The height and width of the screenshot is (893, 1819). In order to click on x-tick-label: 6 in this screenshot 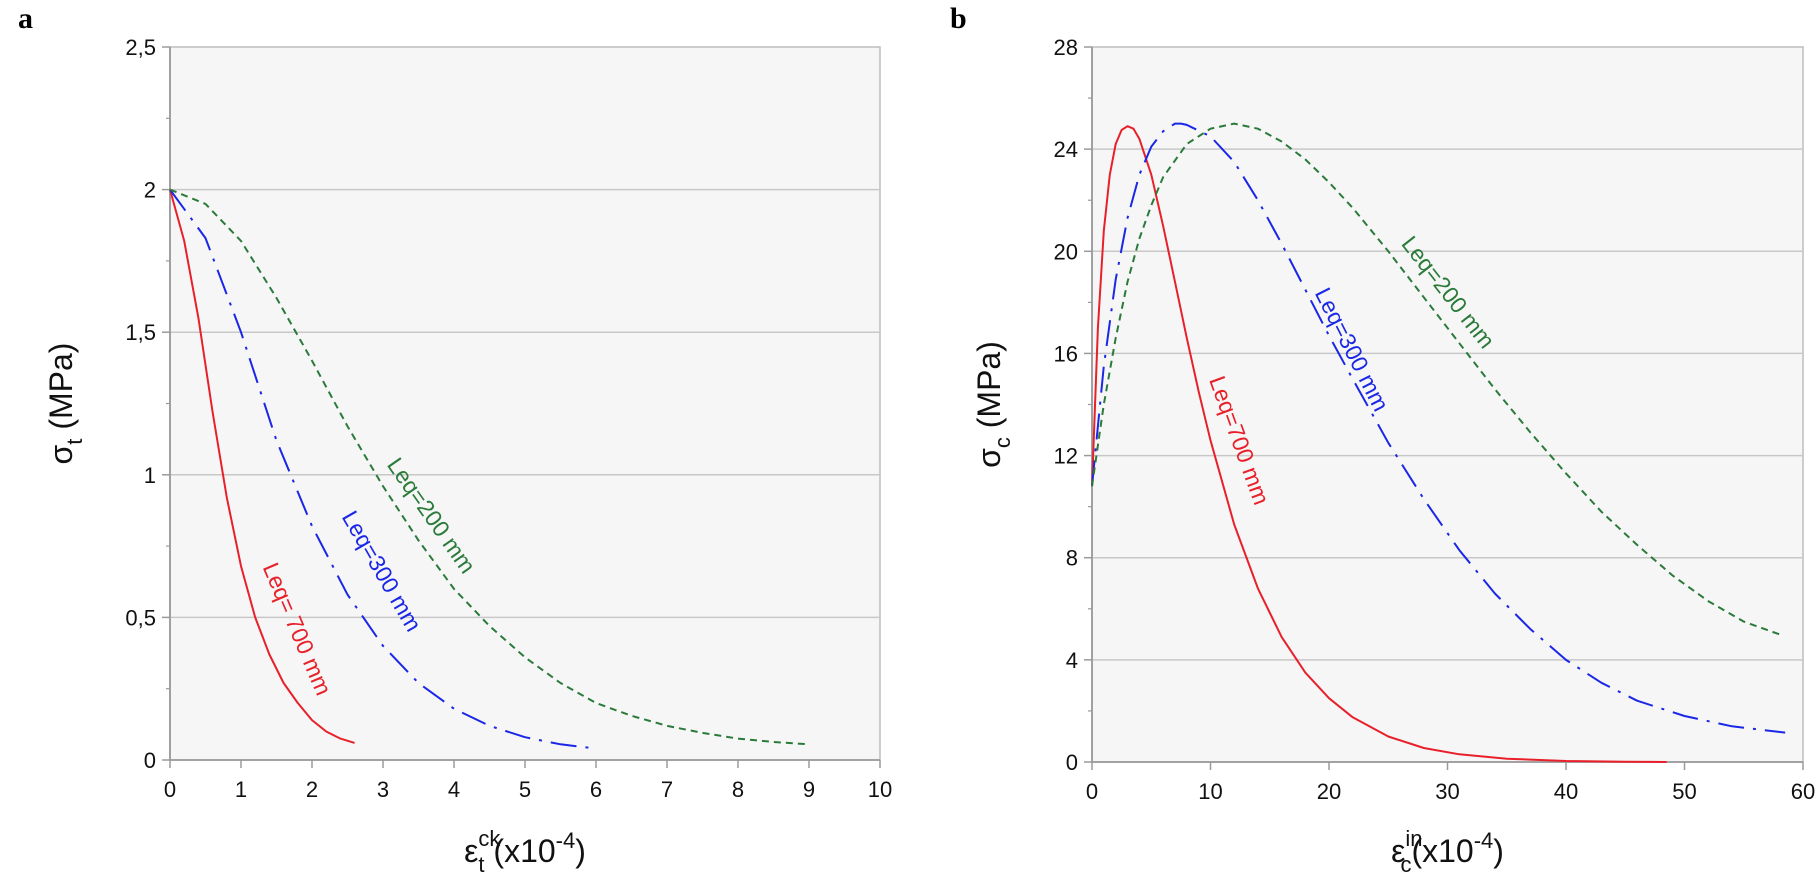, I will do `click(596, 789)`.